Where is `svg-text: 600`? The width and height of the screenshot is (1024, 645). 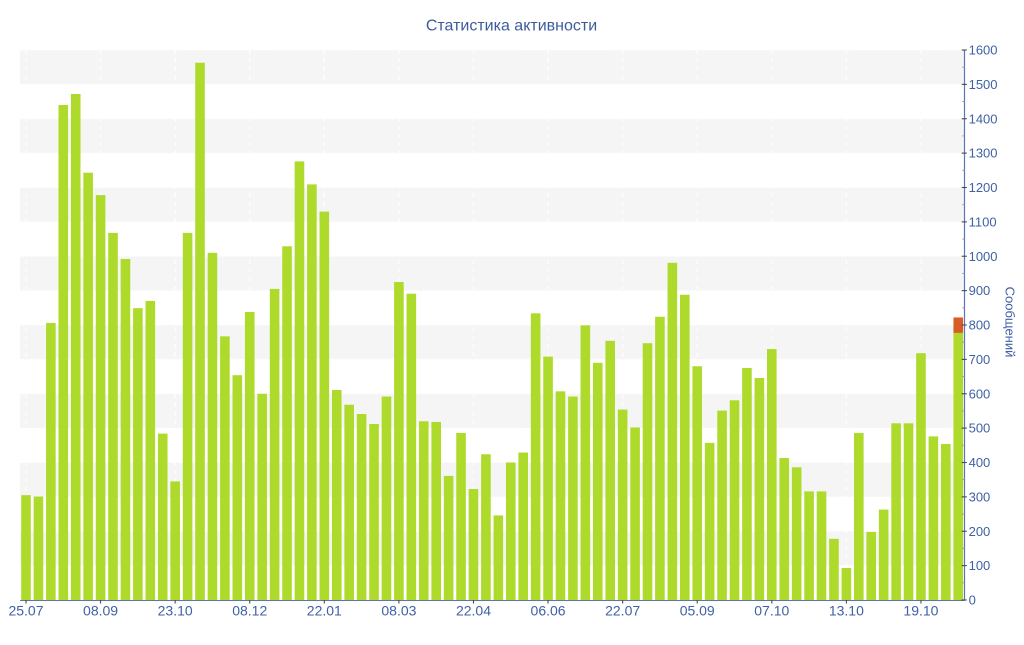 svg-text: 600 is located at coordinates (980, 393).